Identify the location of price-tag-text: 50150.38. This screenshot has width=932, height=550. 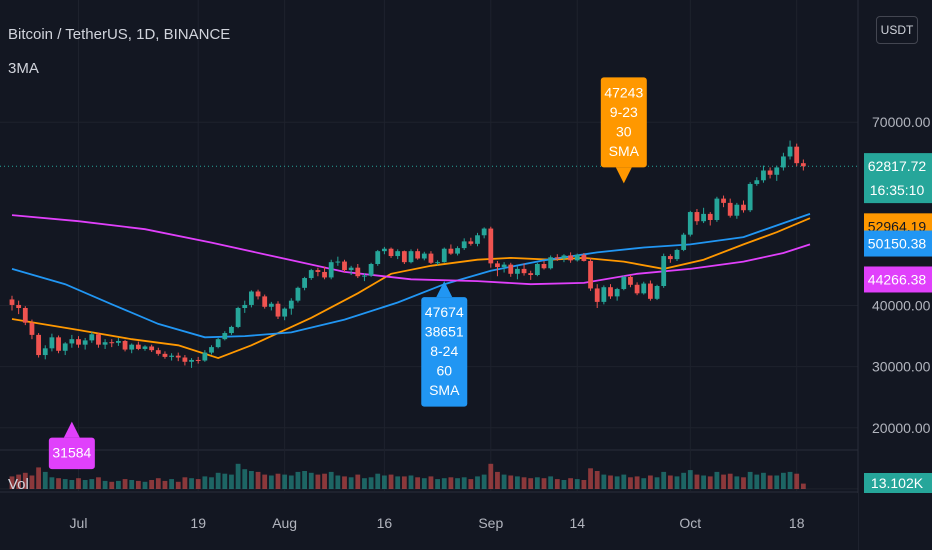
(897, 244).